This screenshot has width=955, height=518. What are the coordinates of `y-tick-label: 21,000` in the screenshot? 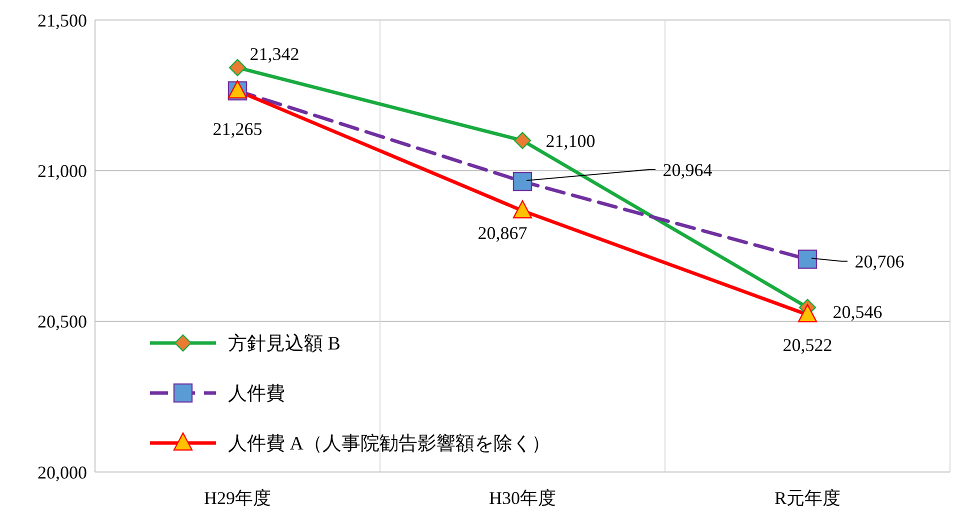 It's located at (62, 170).